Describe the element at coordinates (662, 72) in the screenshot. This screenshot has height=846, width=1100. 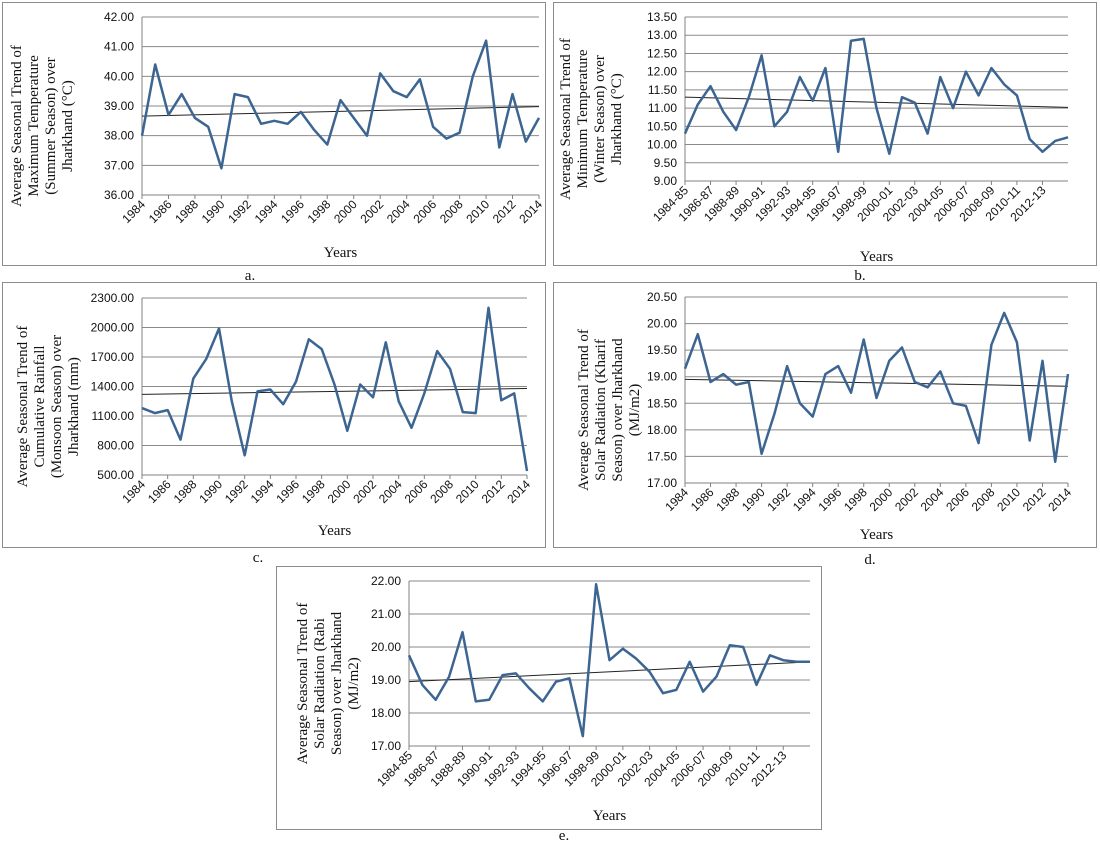
I see `y-tick-label: 12.00` at that location.